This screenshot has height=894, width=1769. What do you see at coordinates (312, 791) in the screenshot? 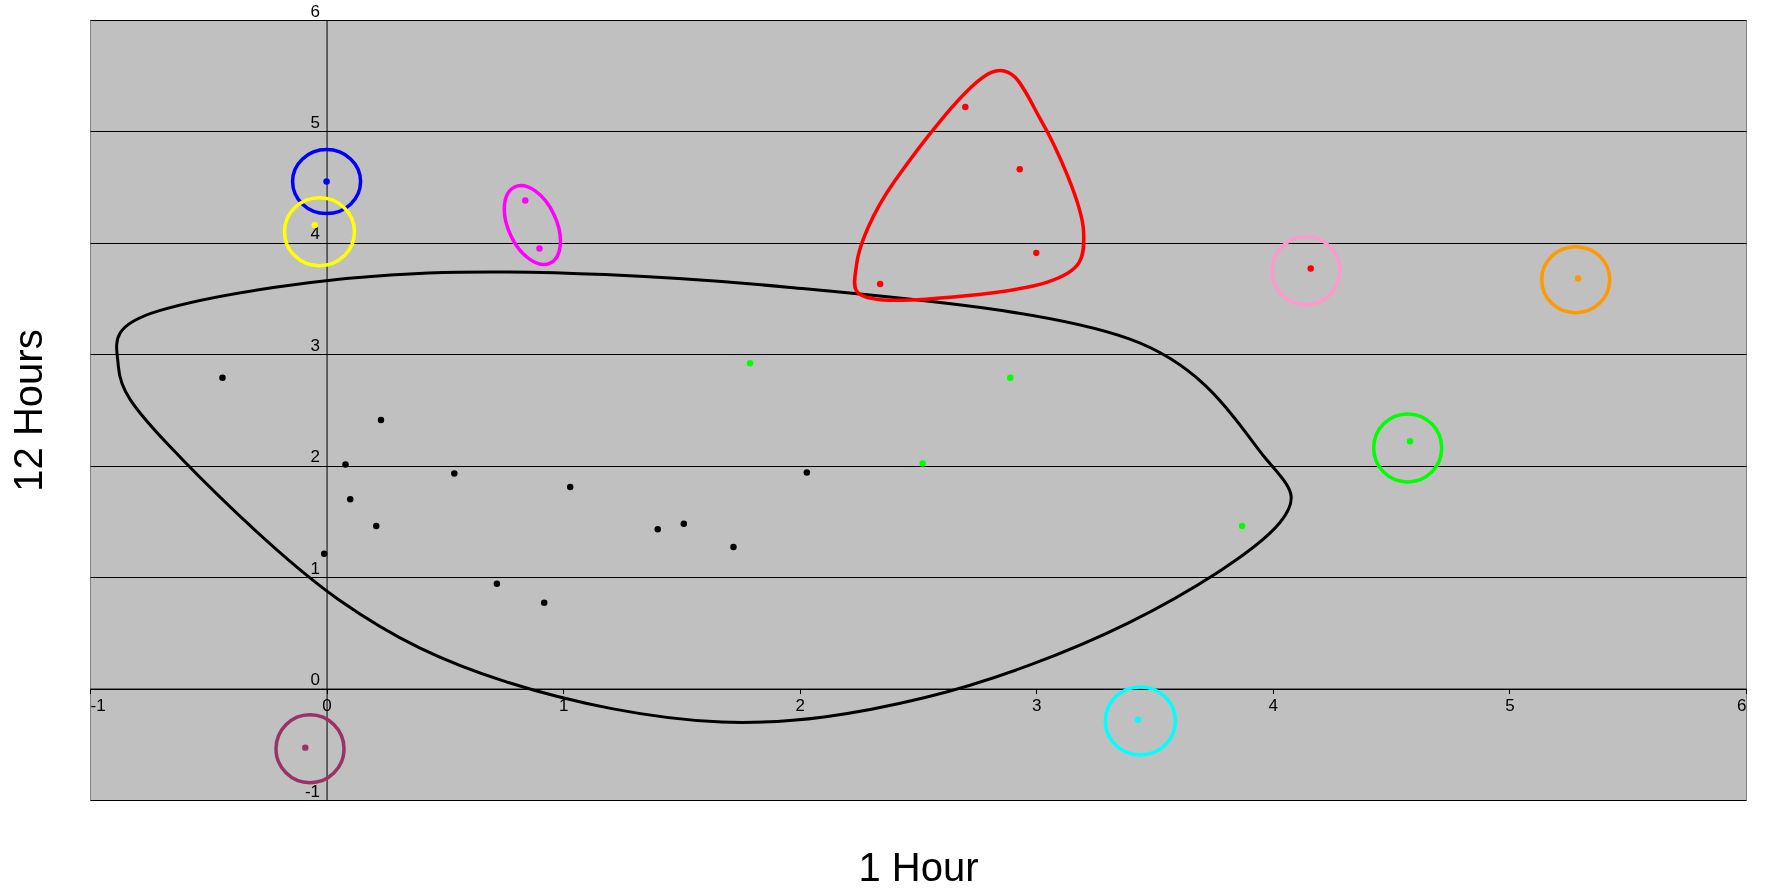
I see `y-tick-label: -1` at bounding box center [312, 791].